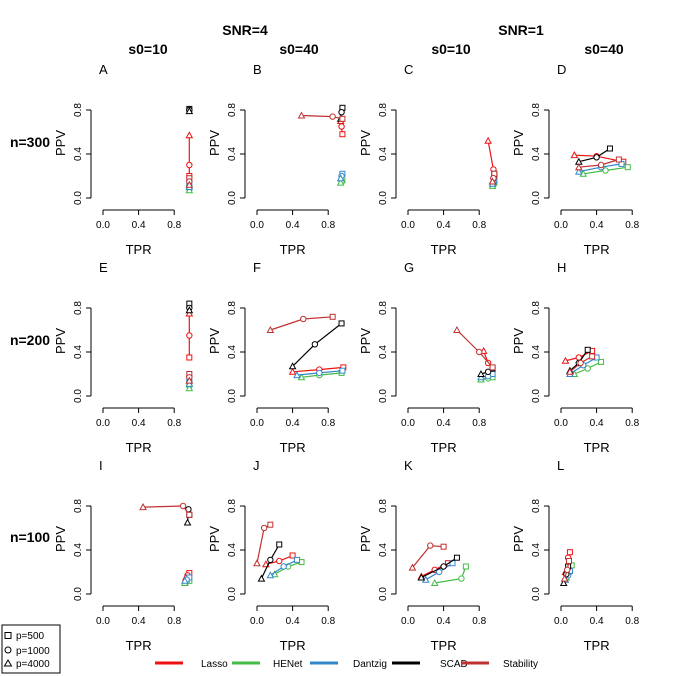 The width and height of the screenshot is (676, 676). Describe the element at coordinates (33, 664) in the screenshot. I see `legend-label-p4000: p=4000` at that location.